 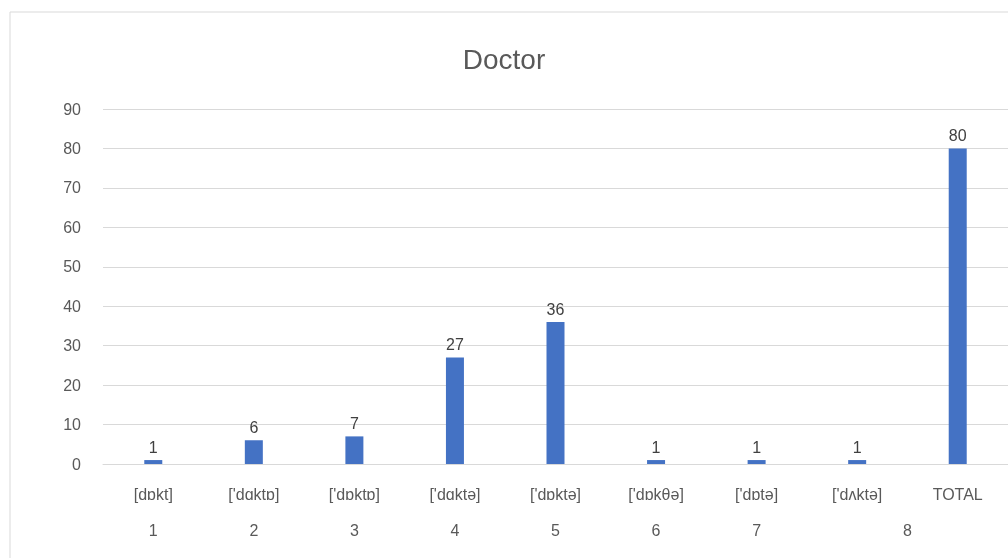 What do you see at coordinates (907, 530) in the screenshot?
I see `text: 8` at bounding box center [907, 530].